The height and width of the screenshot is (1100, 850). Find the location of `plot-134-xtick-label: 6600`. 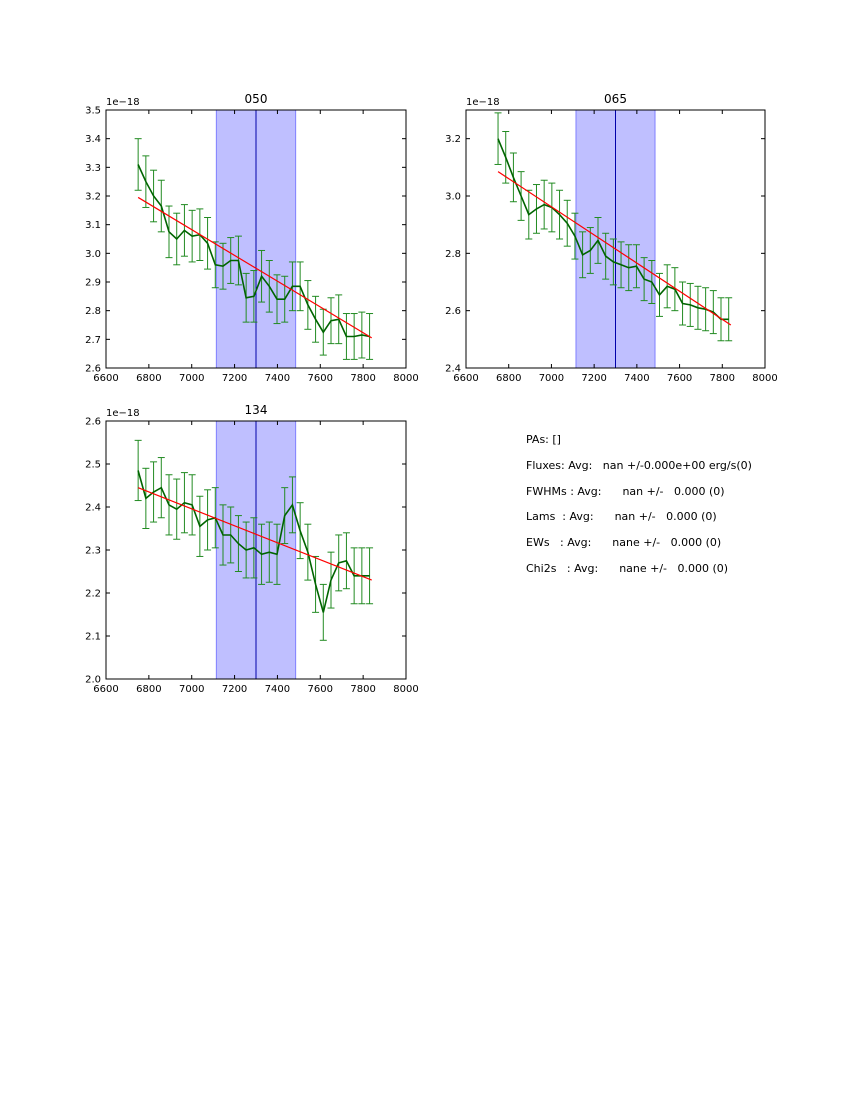

plot-134-xtick-label: 6600 is located at coordinates (105, 689).